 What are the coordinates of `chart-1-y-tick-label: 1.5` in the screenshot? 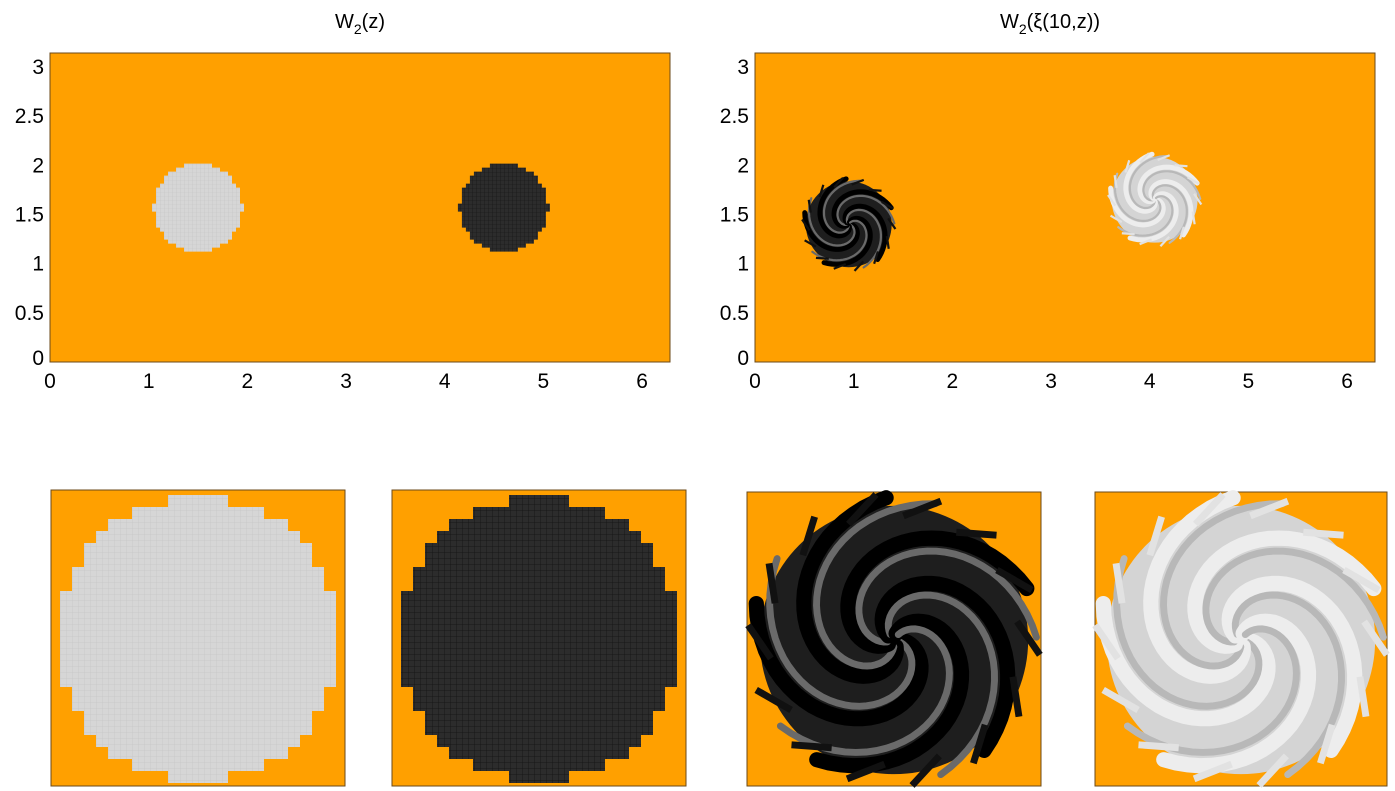 It's located at (734, 214).